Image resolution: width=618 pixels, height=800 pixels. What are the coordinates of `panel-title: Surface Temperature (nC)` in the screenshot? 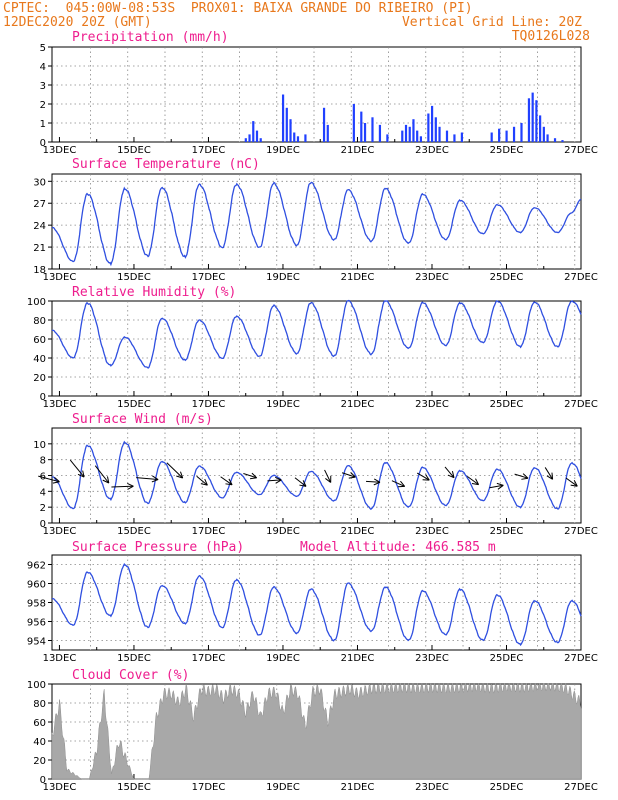 It's located at (166, 164).